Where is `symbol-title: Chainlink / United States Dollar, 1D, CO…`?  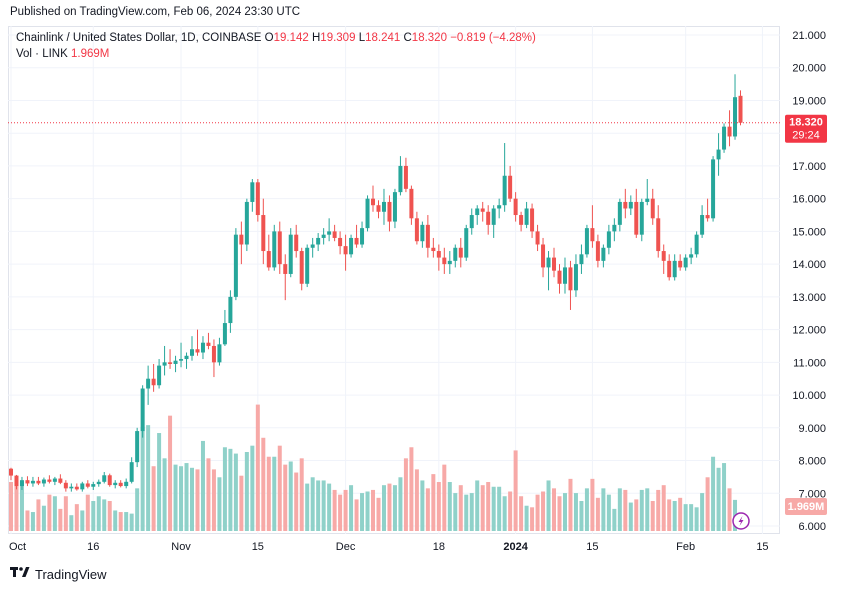 symbol-title: Chainlink / United States Dollar, 1D, CO… is located at coordinates (139, 38).